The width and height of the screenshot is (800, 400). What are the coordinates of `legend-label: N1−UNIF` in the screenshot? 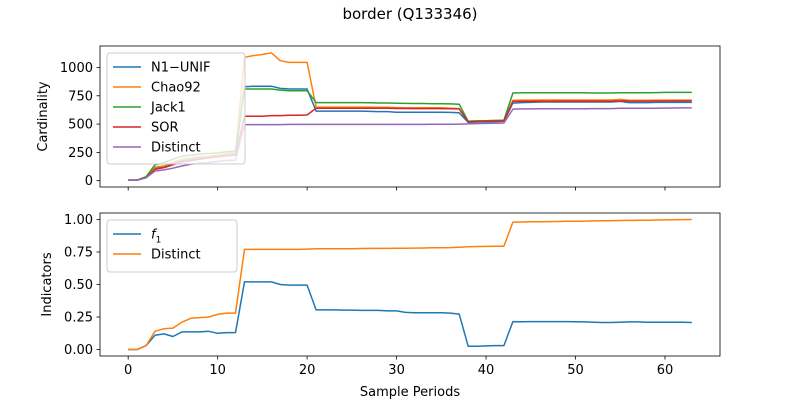 It's located at (180, 68).